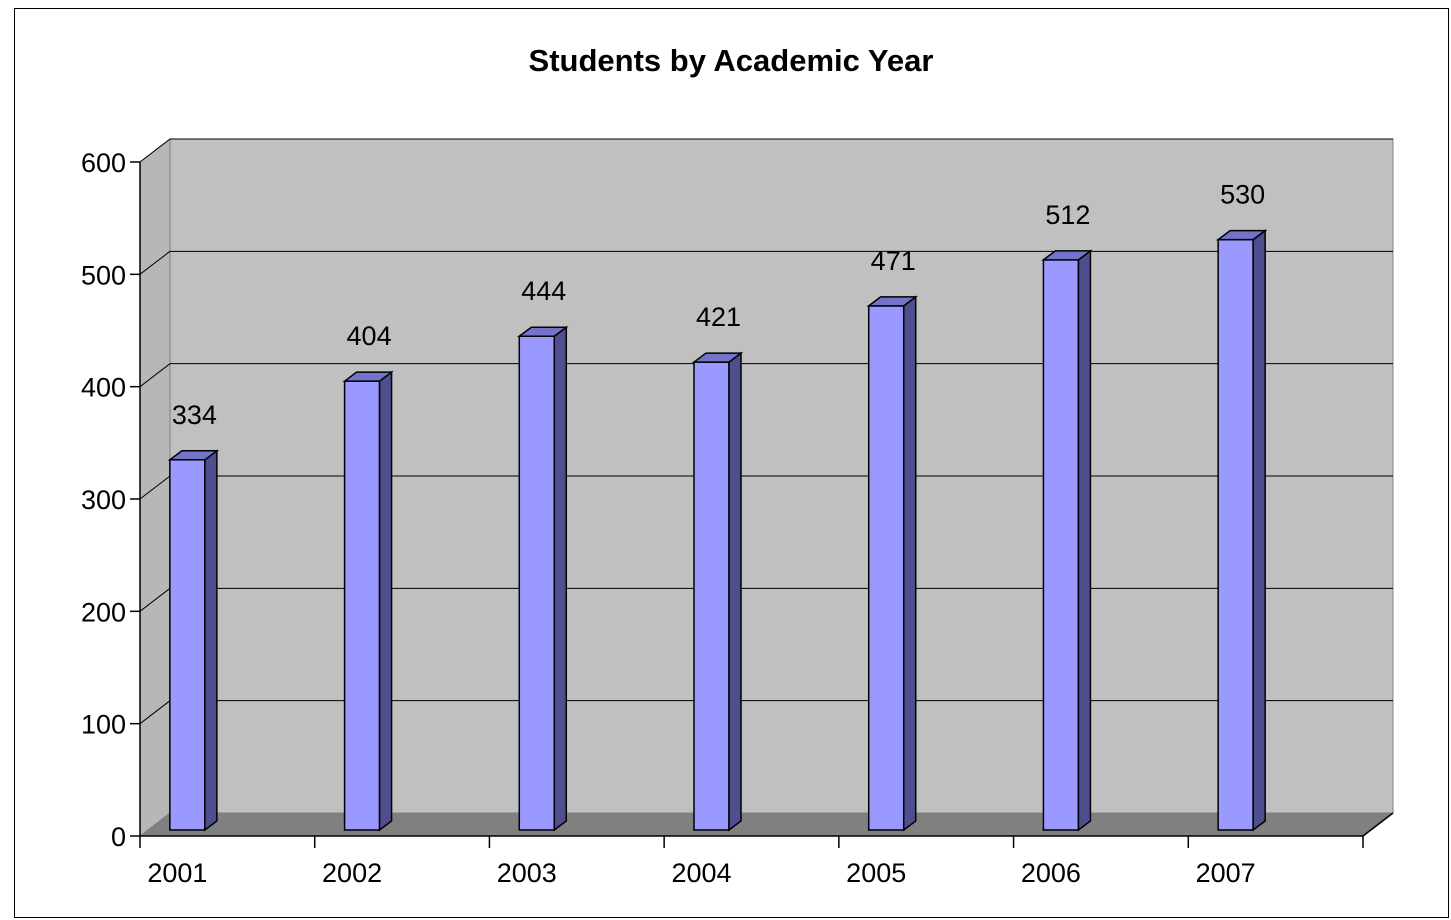  Describe the element at coordinates (118, 837) in the screenshot. I see `y-tick-label: 0` at that location.